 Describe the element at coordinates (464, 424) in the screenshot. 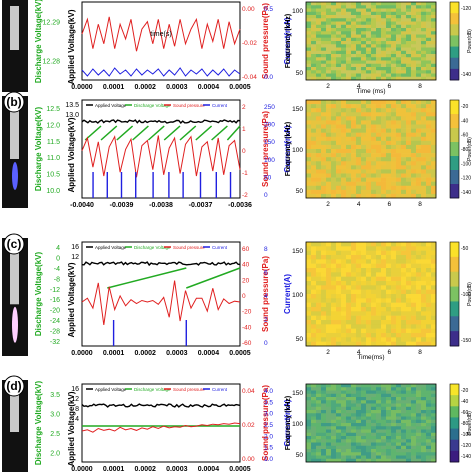

I see `colorbar-tick: -80` at that location.